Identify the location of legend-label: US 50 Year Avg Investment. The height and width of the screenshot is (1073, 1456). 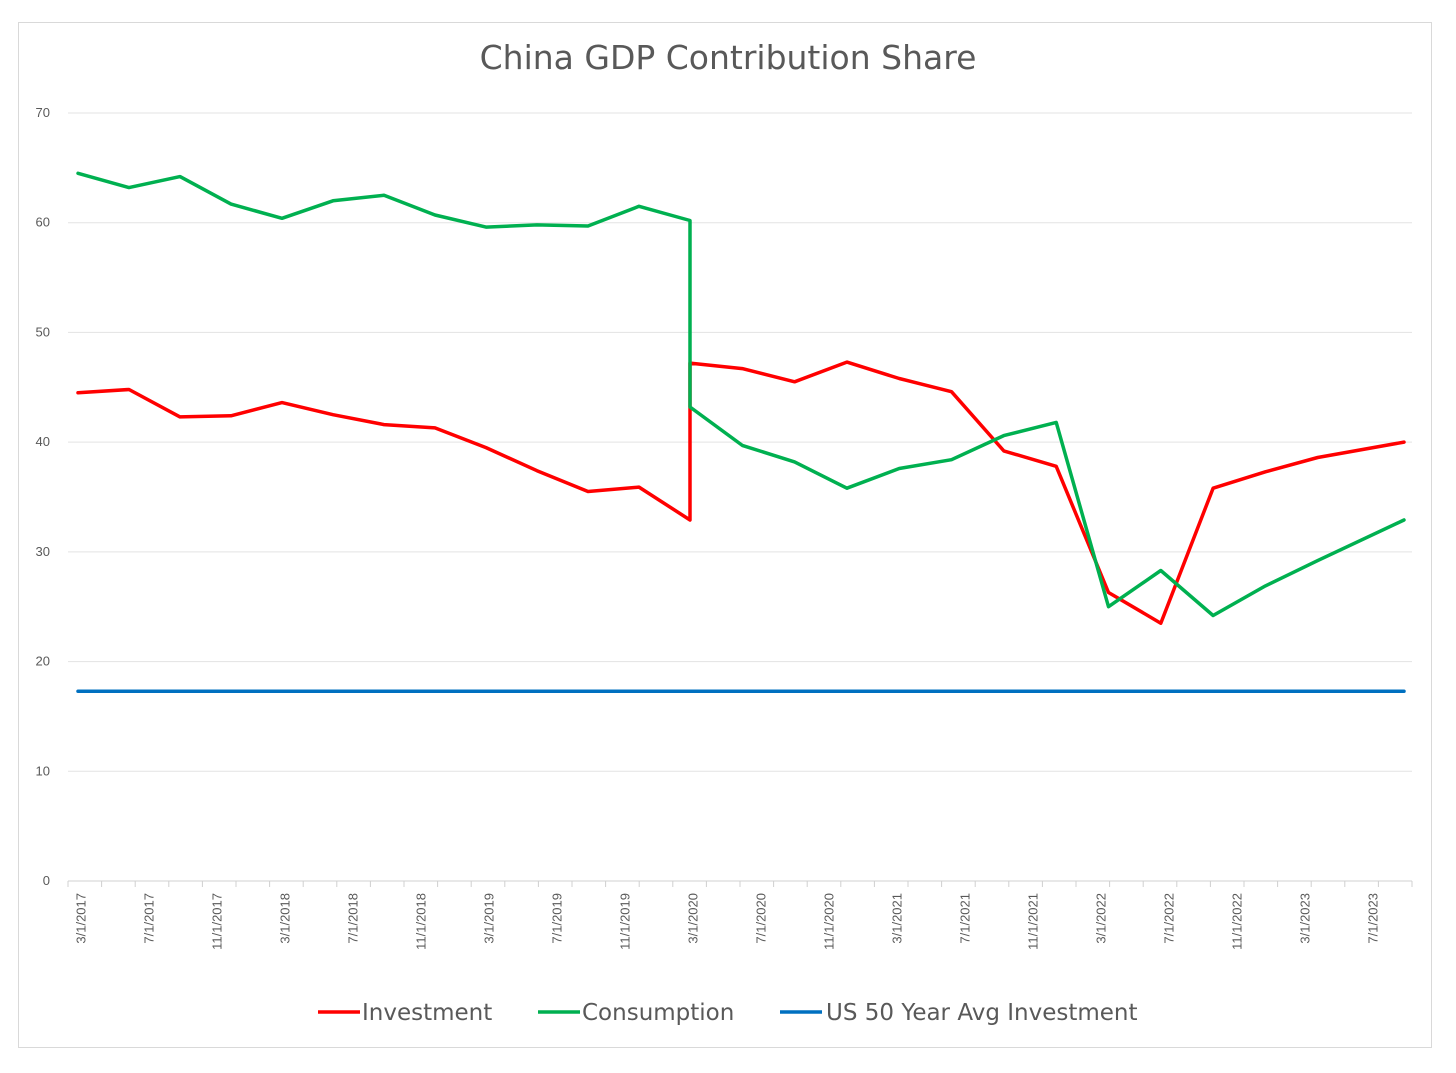
(982, 1013).